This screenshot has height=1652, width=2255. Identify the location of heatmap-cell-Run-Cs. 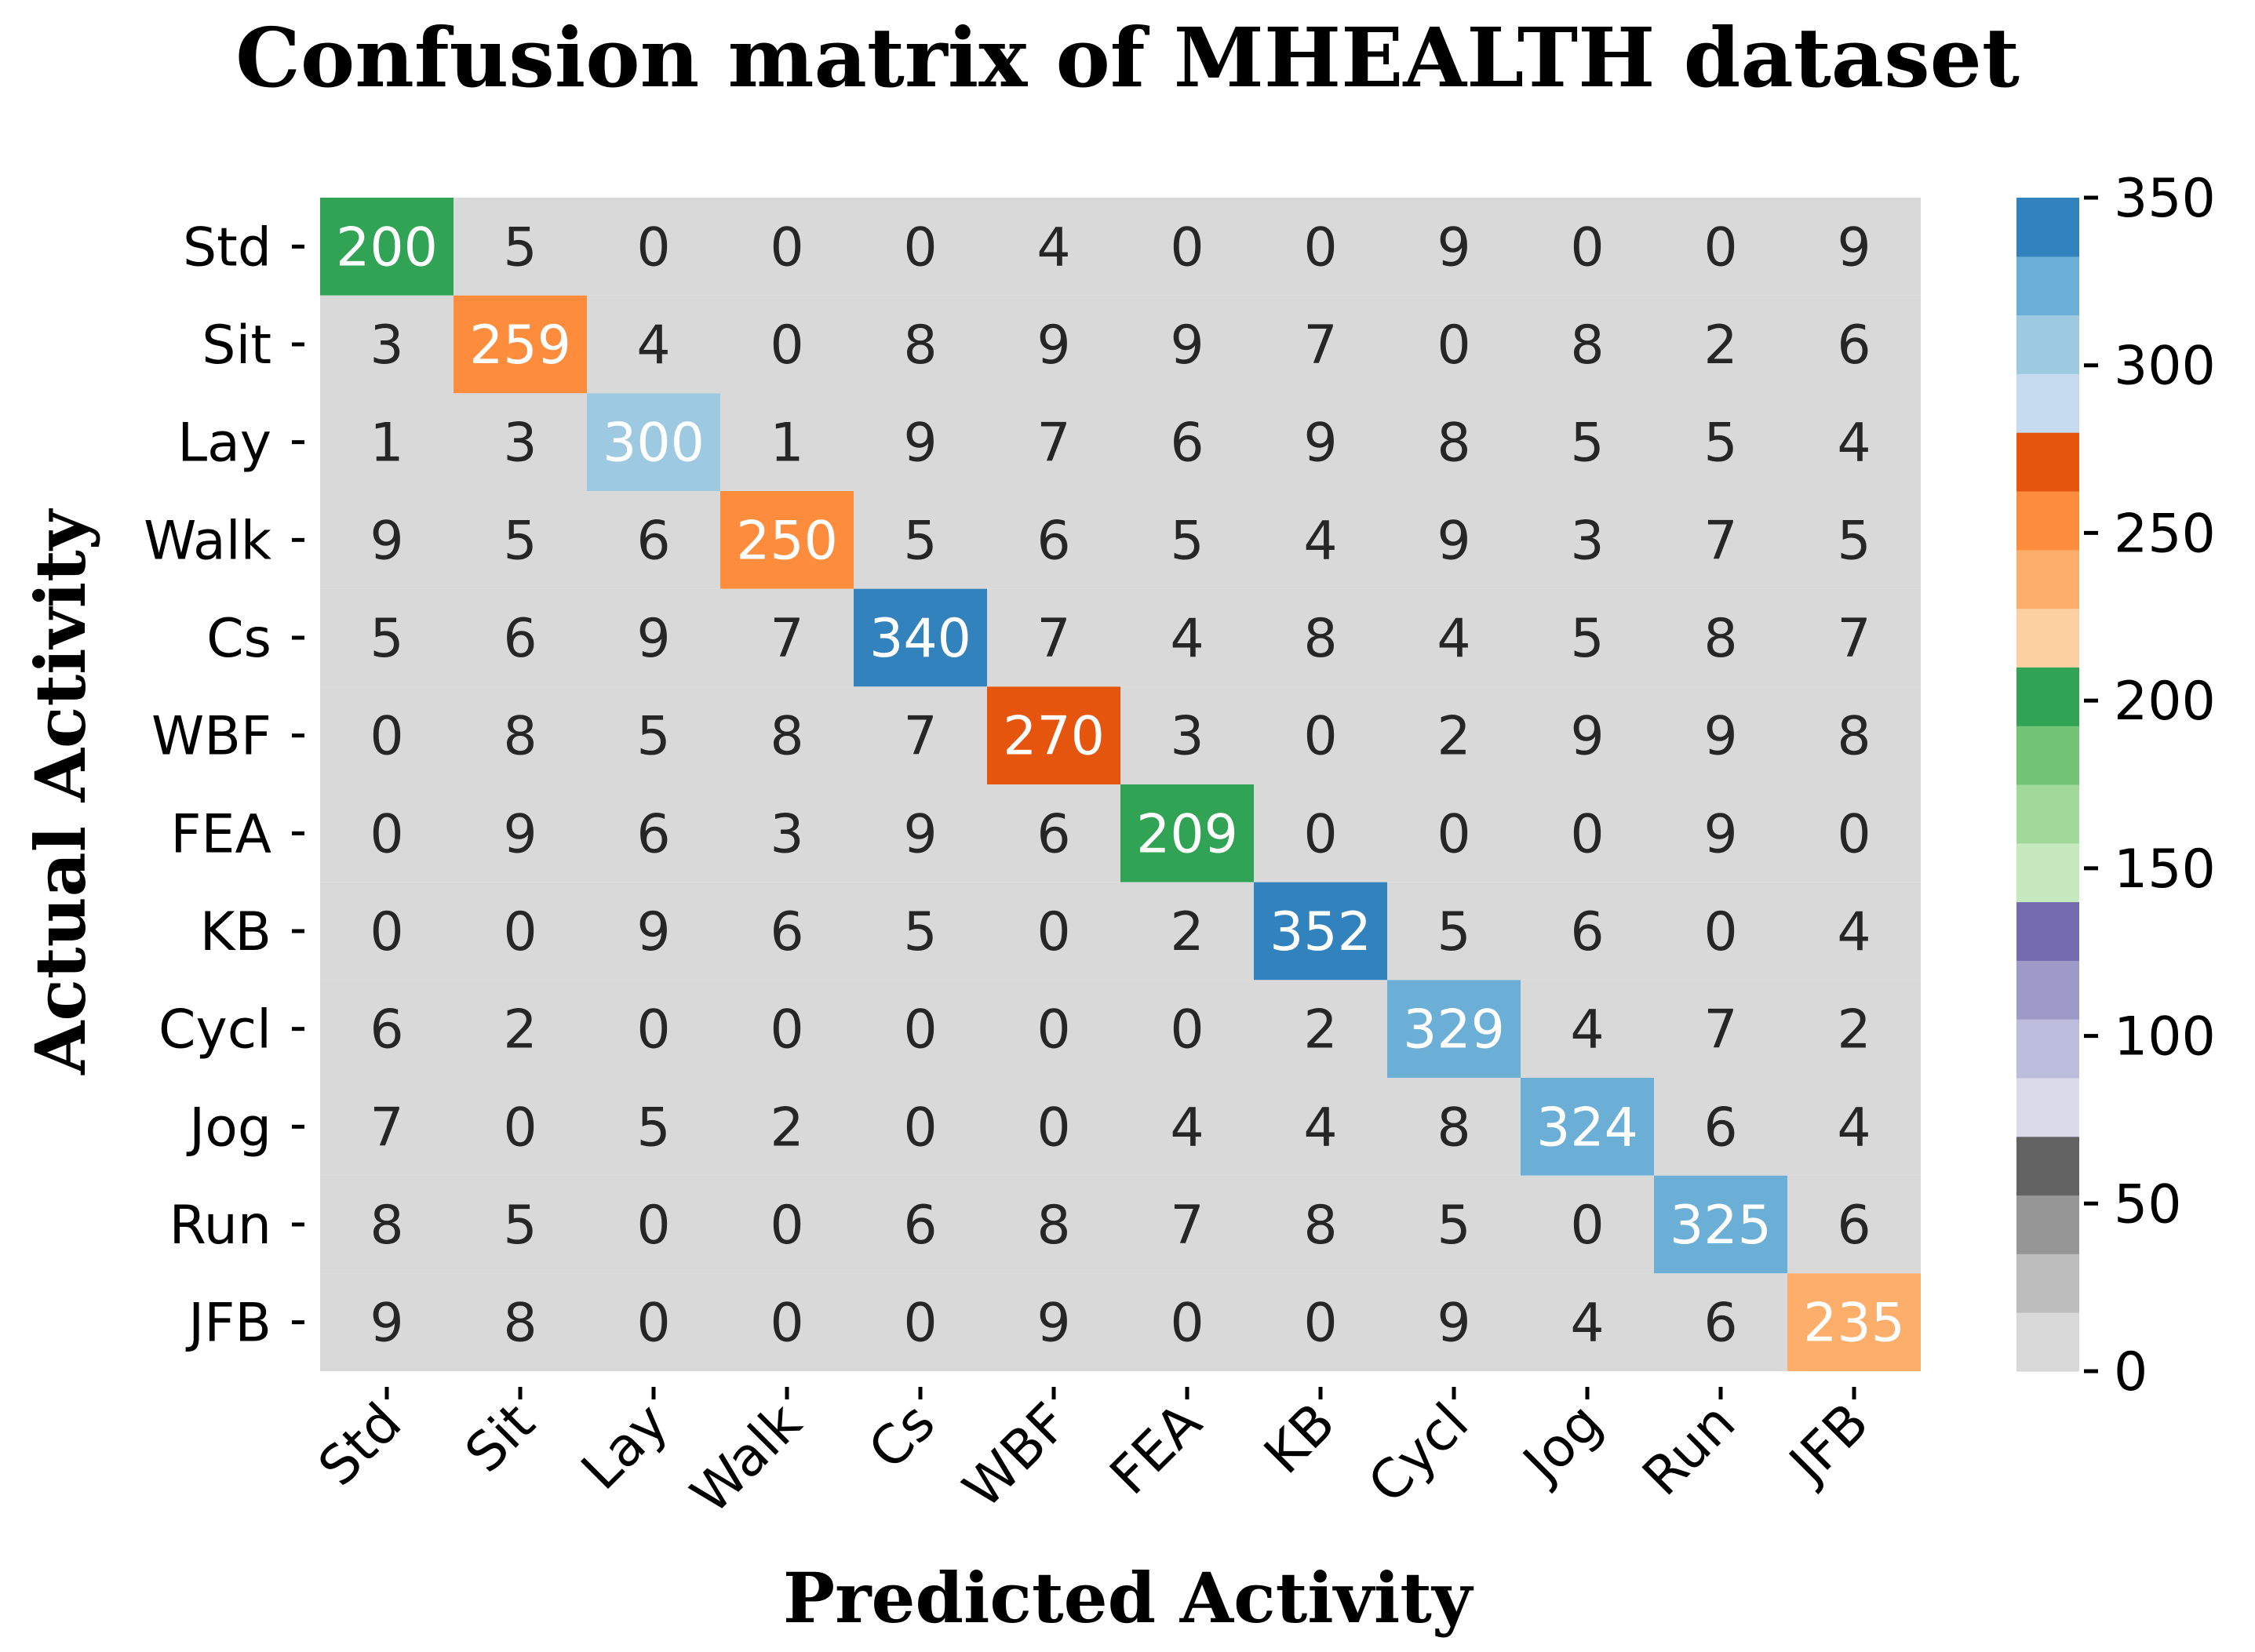
(920, 1225).